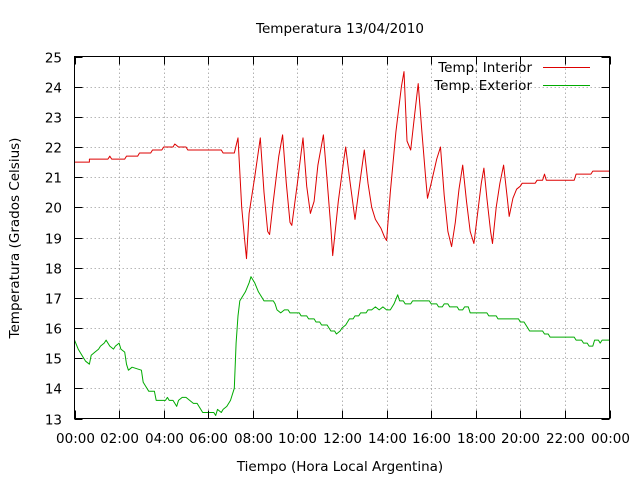 This screenshot has height=480, width=640. I want to click on y-tick-label: 22, so click(53, 149).